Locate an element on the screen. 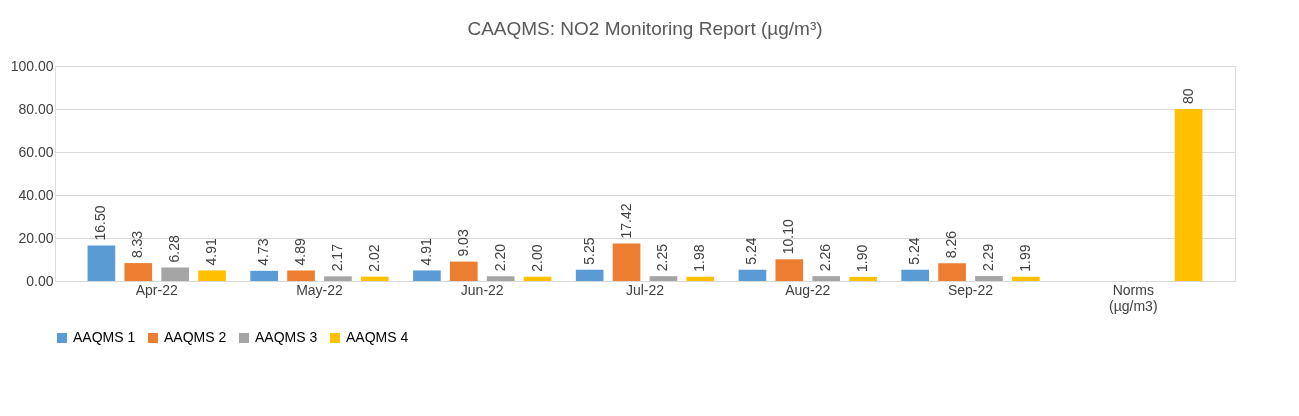 This screenshot has height=416, width=1299. data-label: 2.02 is located at coordinates (373, 258).